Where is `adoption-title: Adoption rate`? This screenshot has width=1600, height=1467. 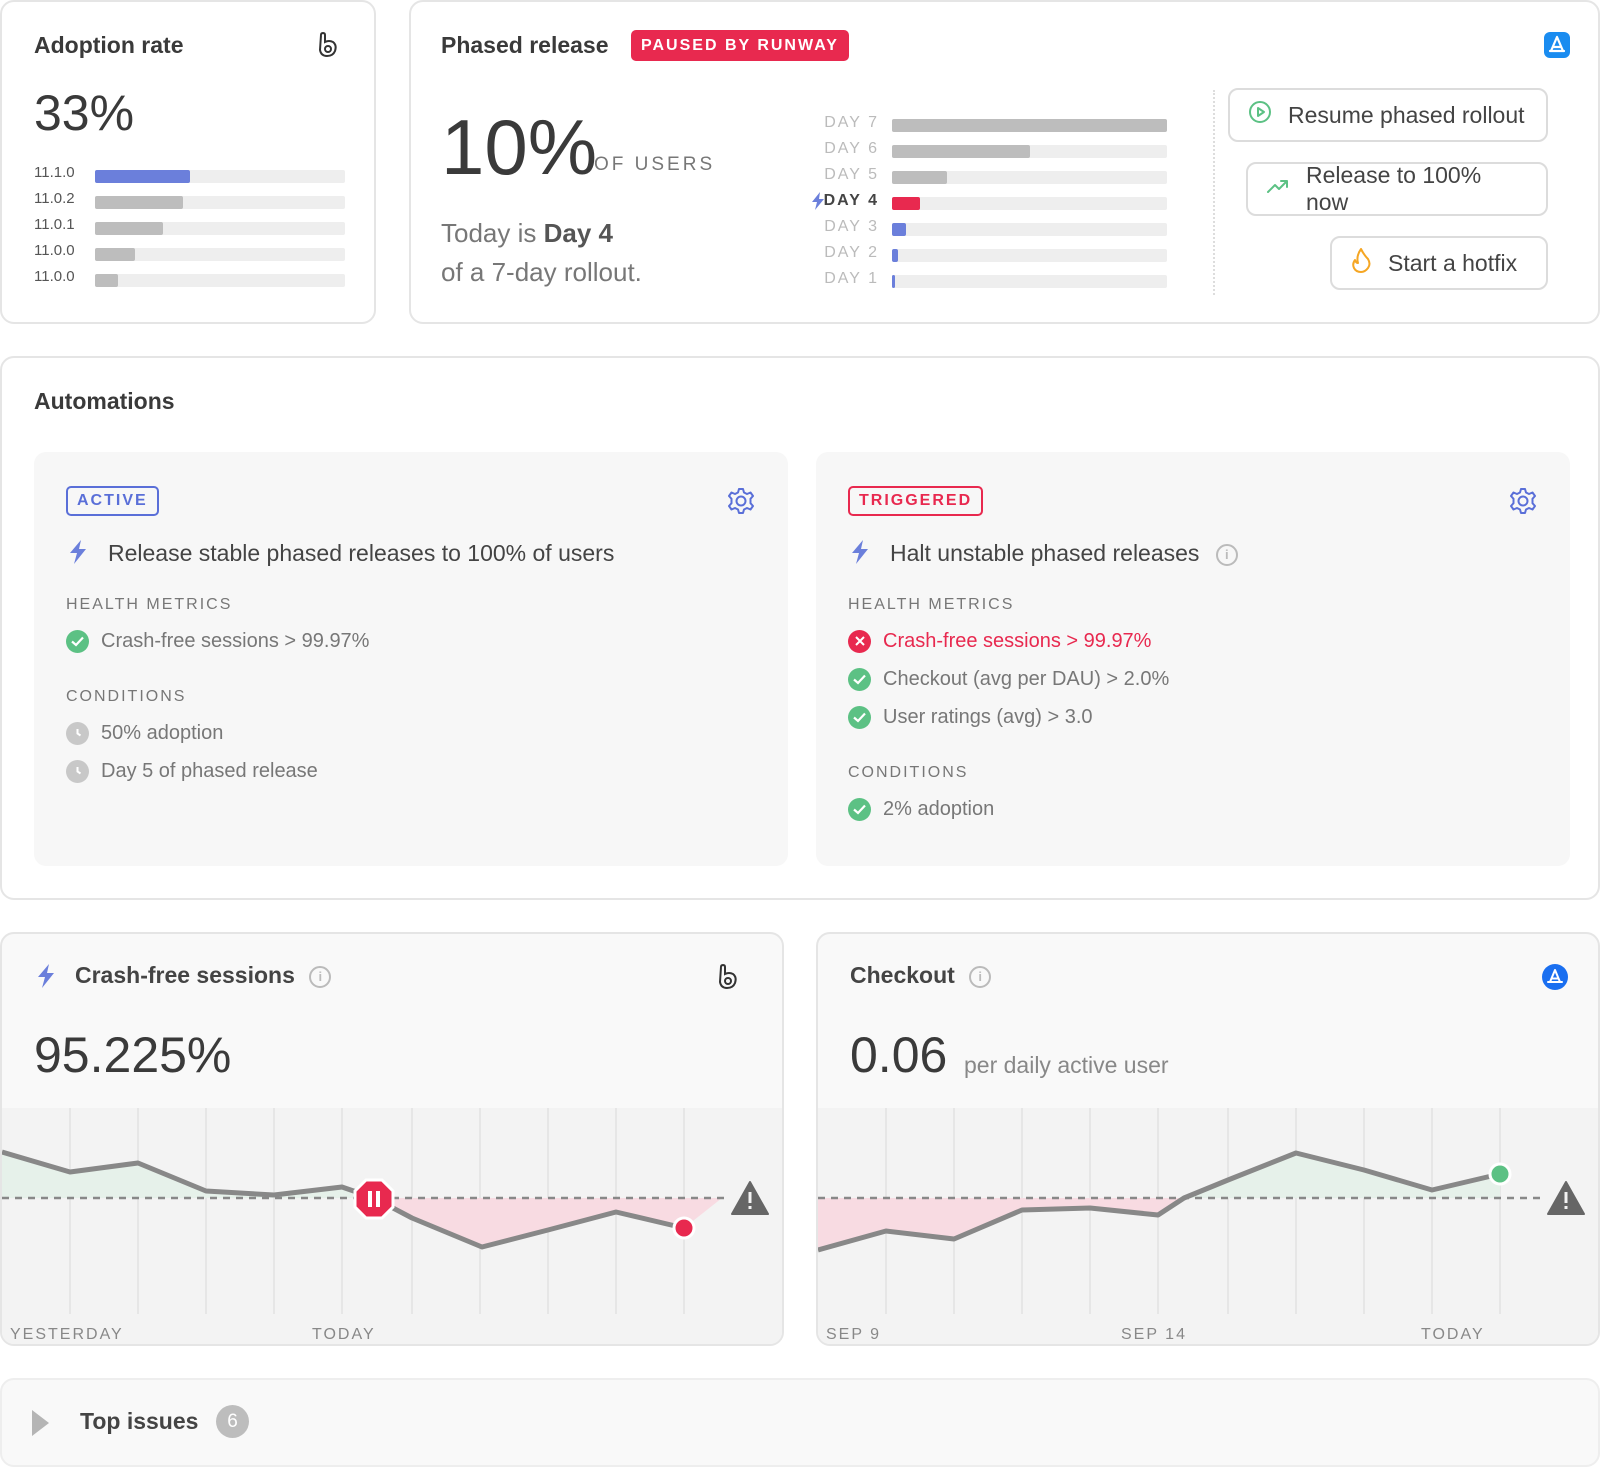 adoption-title: Adoption rate is located at coordinates (109, 45).